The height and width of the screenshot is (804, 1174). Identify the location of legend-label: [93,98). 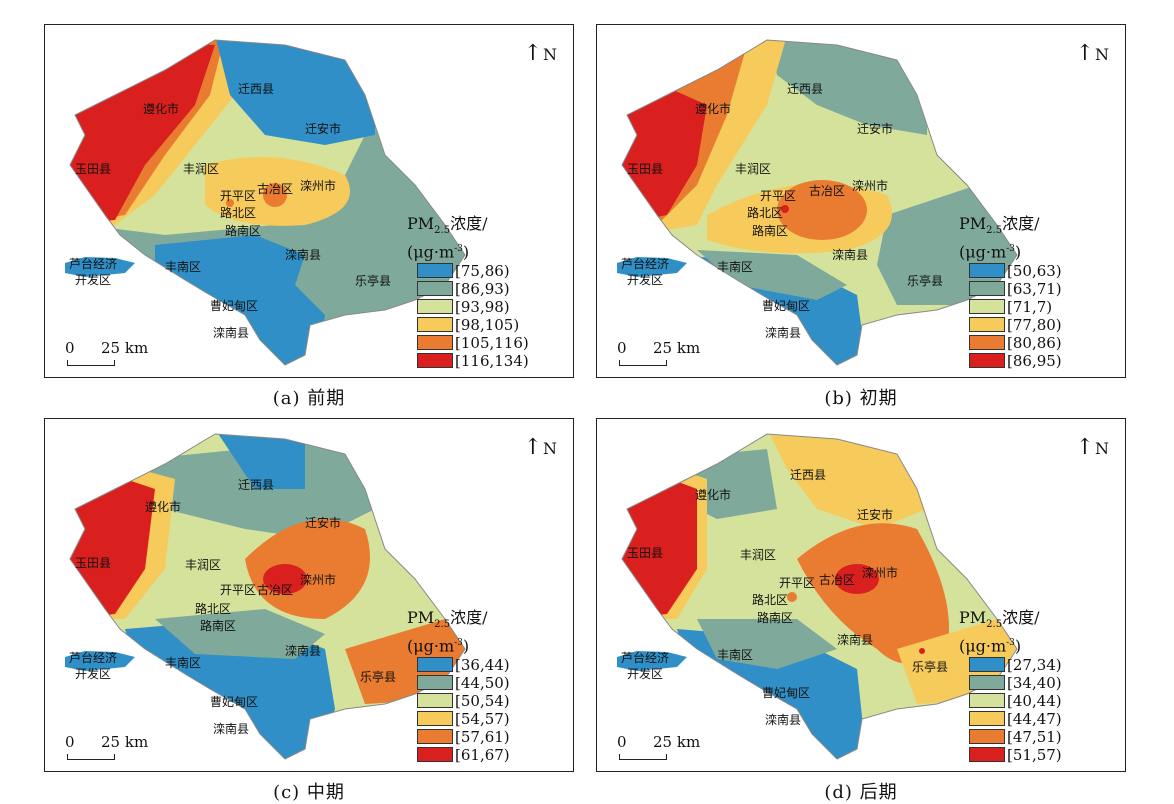
(482, 306).